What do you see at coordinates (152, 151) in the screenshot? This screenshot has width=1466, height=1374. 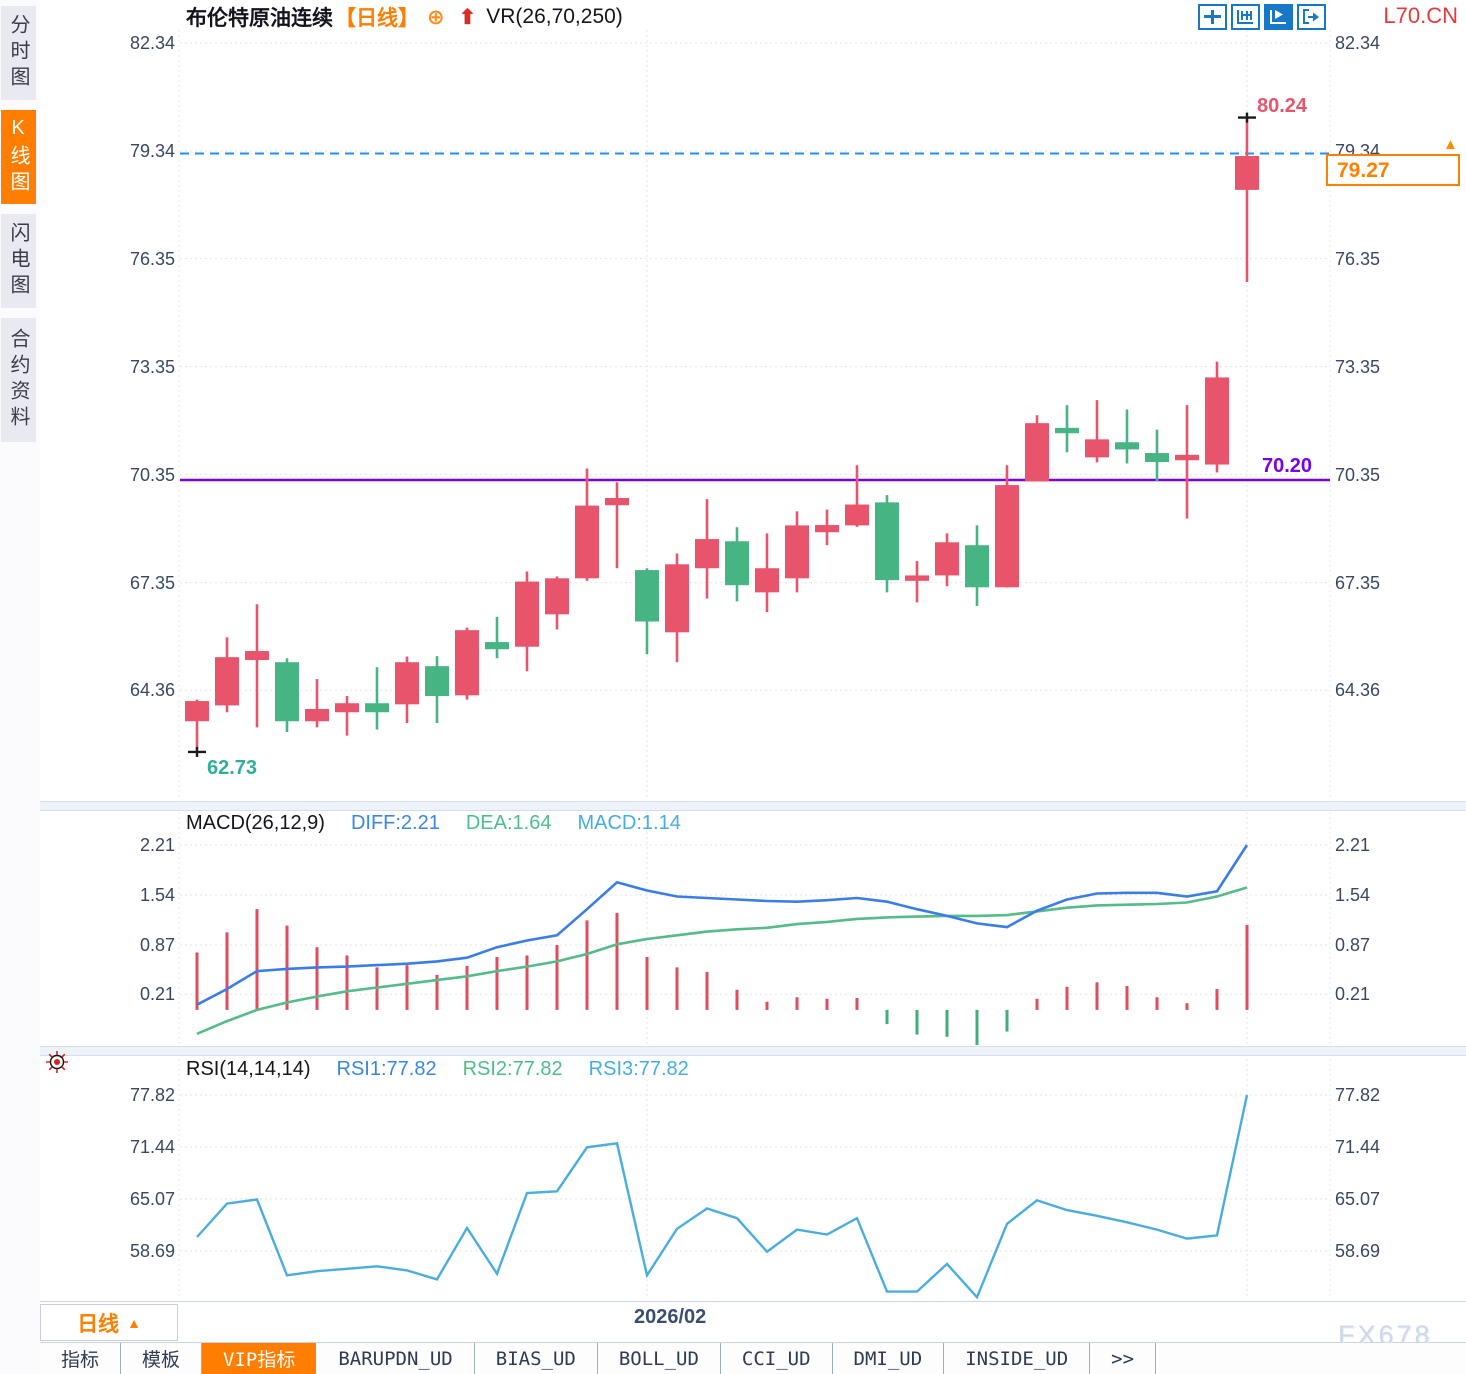 I see `y-axis-label-left: 79.34` at bounding box center [152, 151].